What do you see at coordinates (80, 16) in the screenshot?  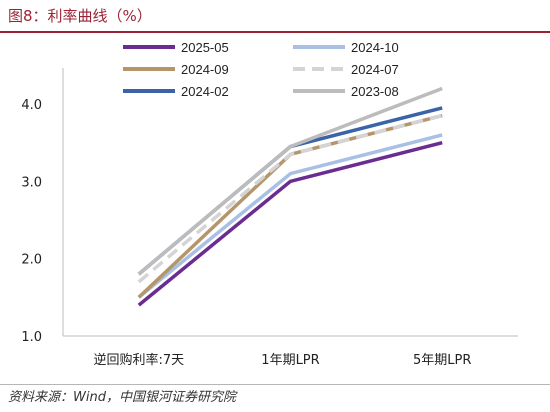 I see `figure-title: 图8：利率曲线（%）` at bounding box center [80, 16].